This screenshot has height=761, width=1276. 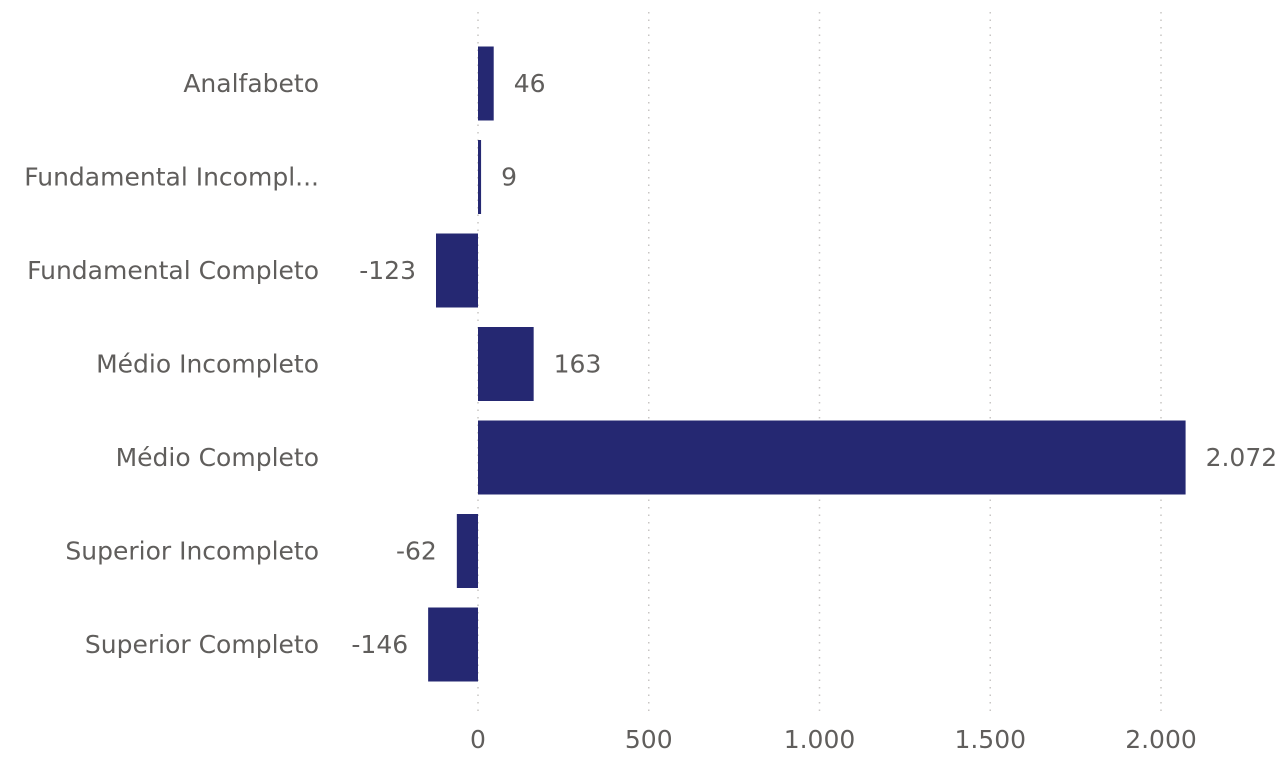 What do you see at coordinates (530, 83) in the screenshot?
I see `data-label: 46` at bounding box center [530, 83].